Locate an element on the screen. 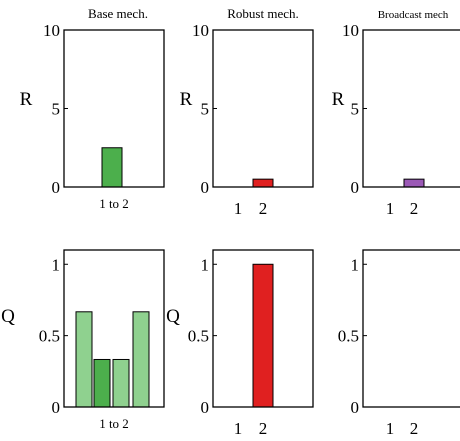 The image size is (460, 441). panel-4: 0 0.5 1 1 to 2 Q is located at coordinates (83, 340).